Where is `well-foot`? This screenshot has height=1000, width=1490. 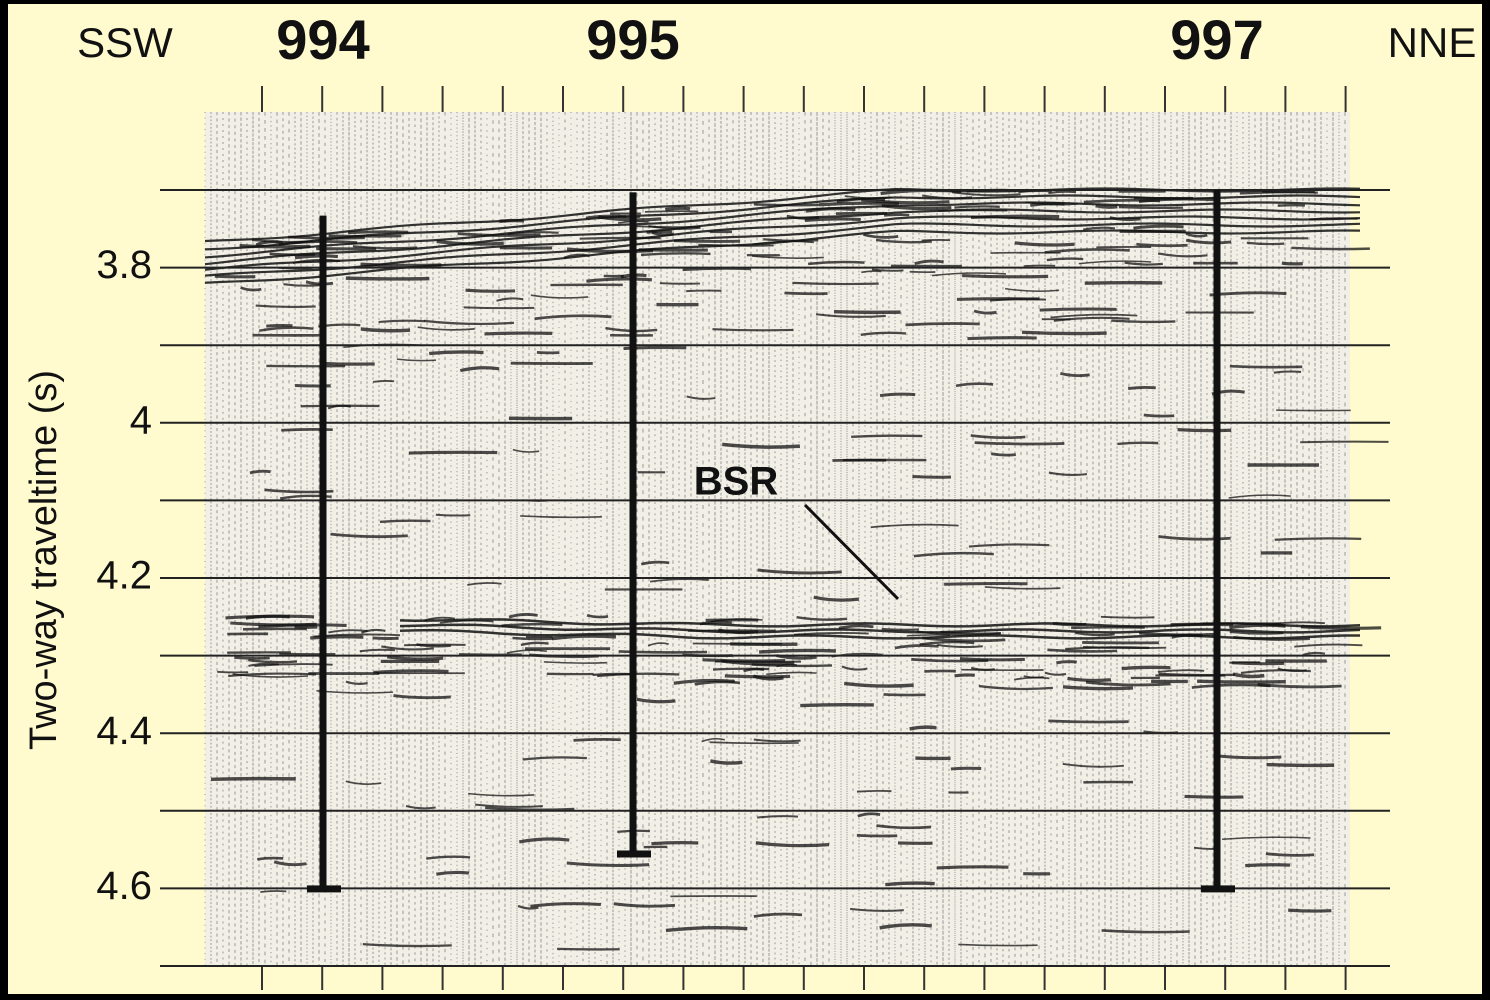
well-foot is located at coordinates (1218, 889).